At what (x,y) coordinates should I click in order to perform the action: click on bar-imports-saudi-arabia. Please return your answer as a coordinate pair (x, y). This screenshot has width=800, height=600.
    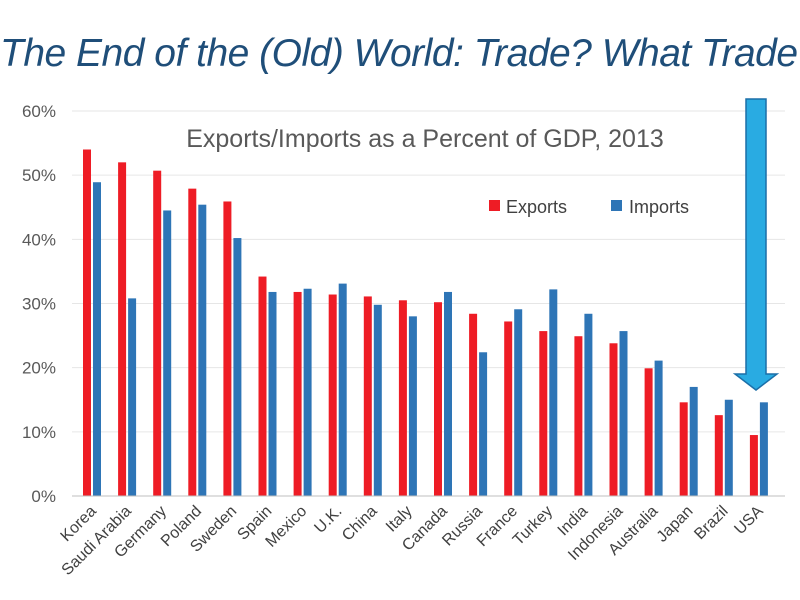
    Looking at the image, I should click on (132, 397).